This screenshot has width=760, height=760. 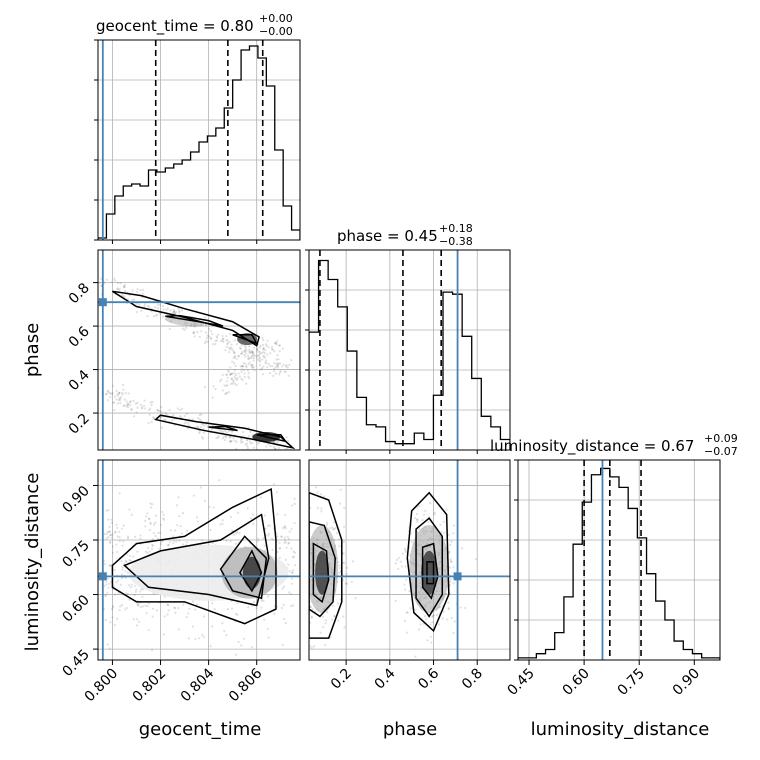 What do you see at coordinates (520, 682) in the screenshot?
I see `x-tick-label-luminosity_distance: 0.45` at bounding box center [520, 682].